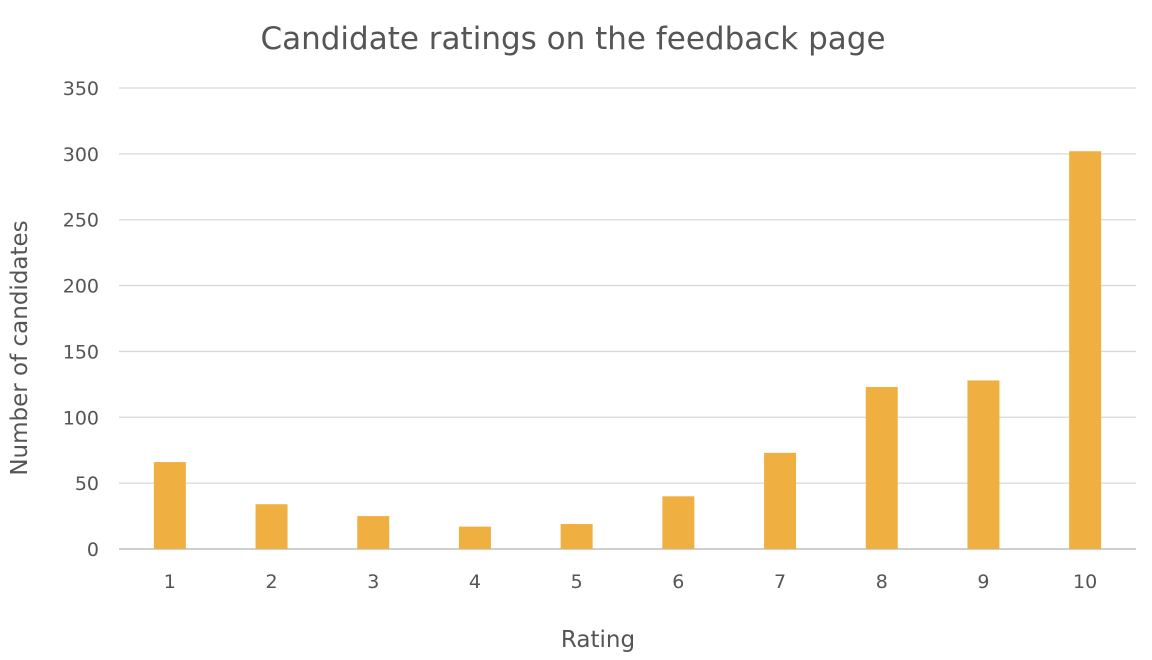 The width and height of the screenshot is (1152, 660). Describe the element at coordinates (170, 582) in the screenshot. I see `x-tick-label: 1` at that location.